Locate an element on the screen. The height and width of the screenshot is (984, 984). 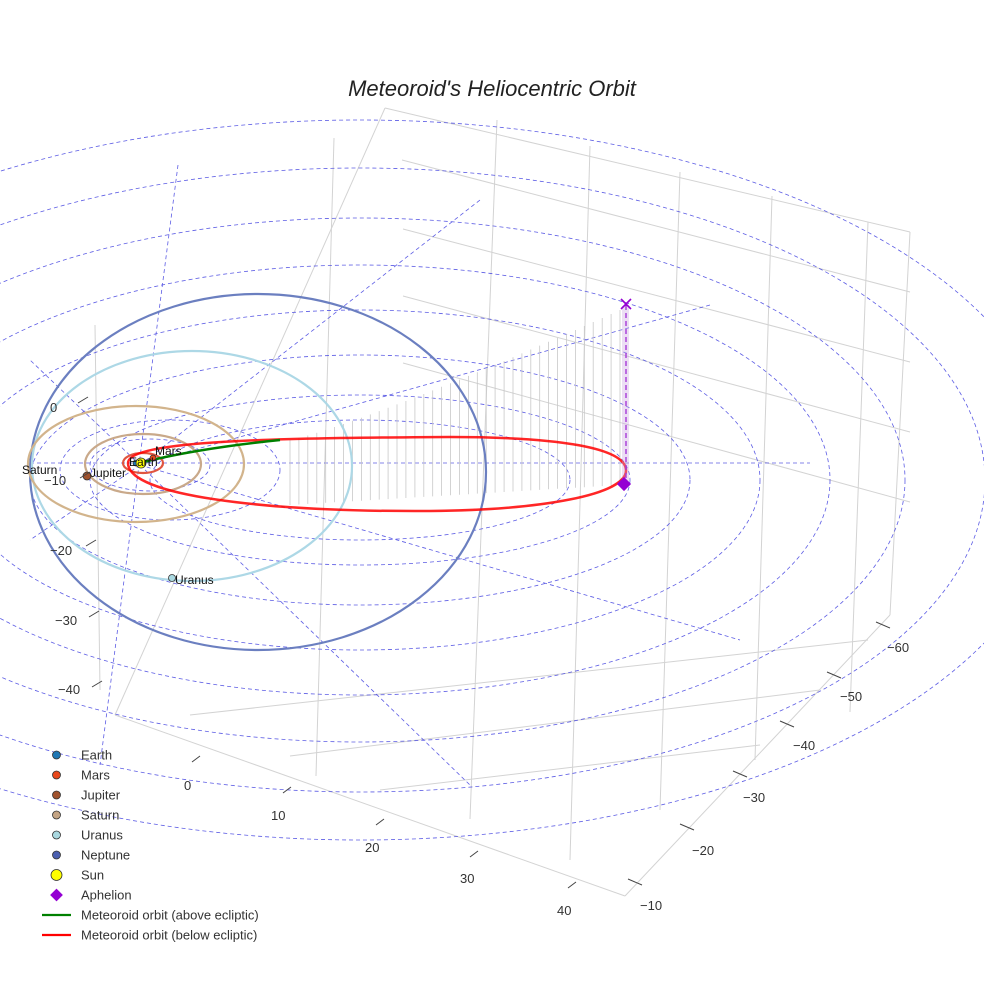
aphelion-marker is located at coordinates (624, 484).